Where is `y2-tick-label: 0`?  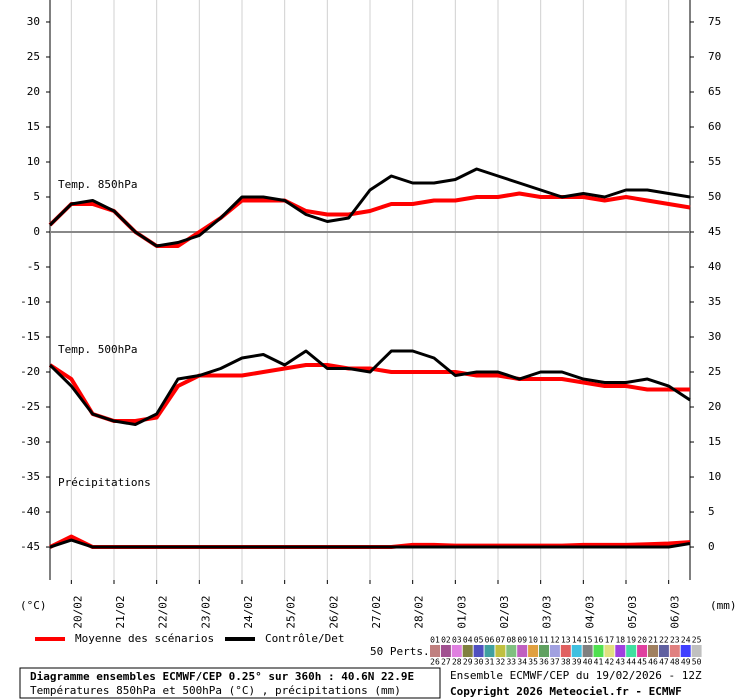 y2-tick-label: 0 is located at coordinates (711, 546).